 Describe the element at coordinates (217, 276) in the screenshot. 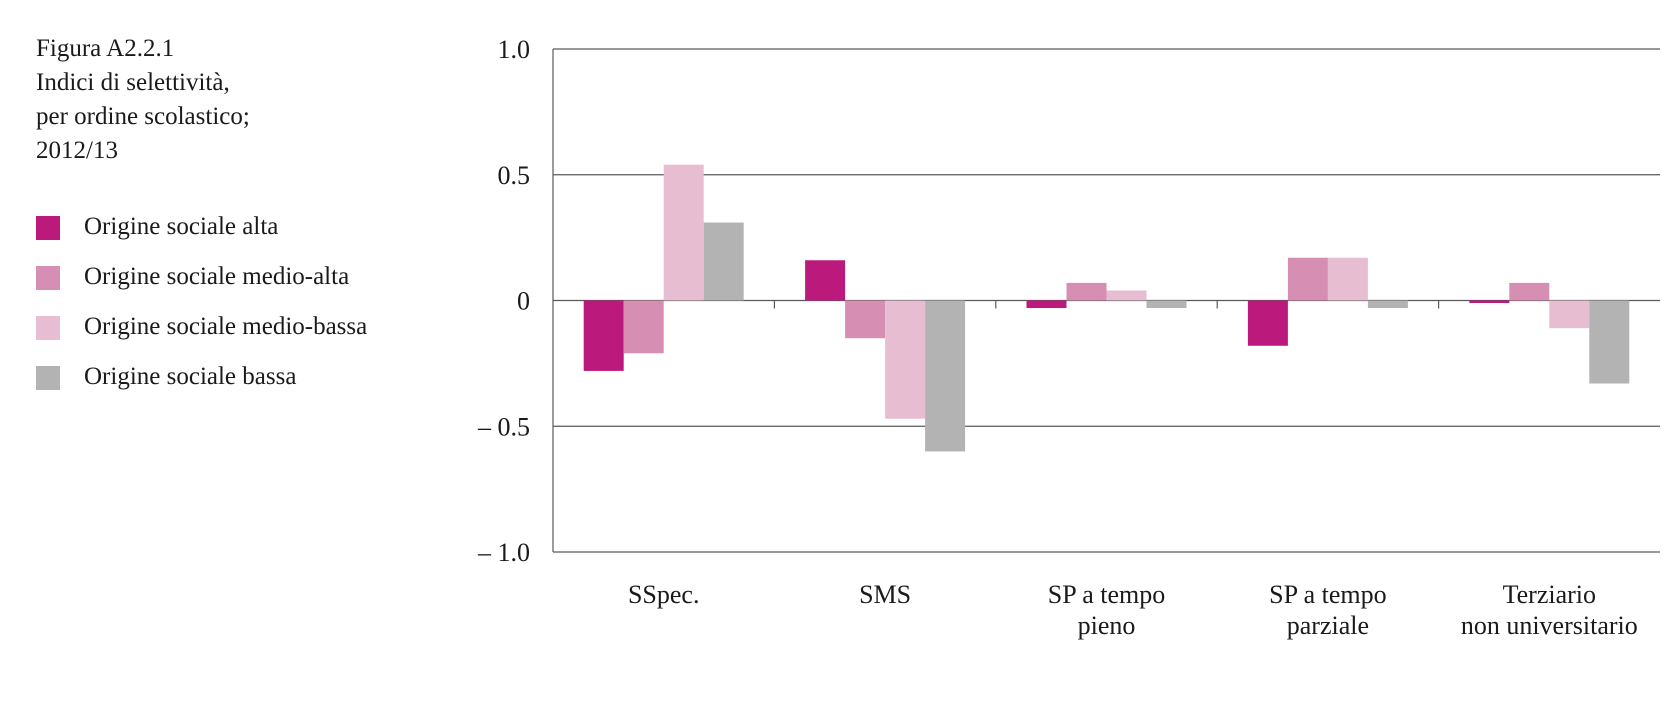

I see `legend-label: Origine sociale medio-alta` at that location.